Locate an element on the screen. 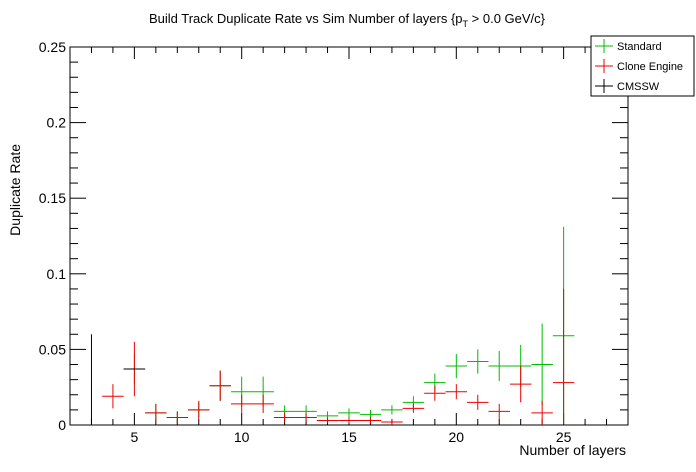 This screenshot has width=696, height=472. legend-item-standard: Standard is located at coordinates (628, 46).